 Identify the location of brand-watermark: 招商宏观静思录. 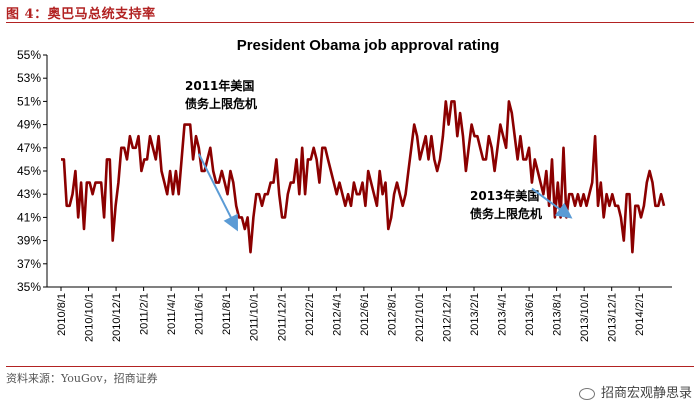
(635, 391).